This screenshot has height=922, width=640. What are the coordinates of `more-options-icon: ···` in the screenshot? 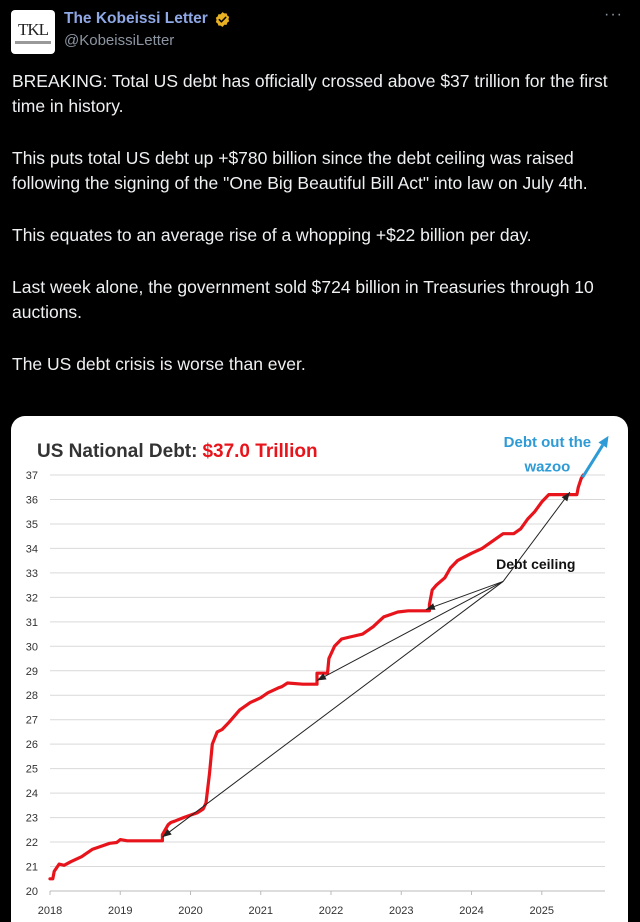 It's located at (613, 14).